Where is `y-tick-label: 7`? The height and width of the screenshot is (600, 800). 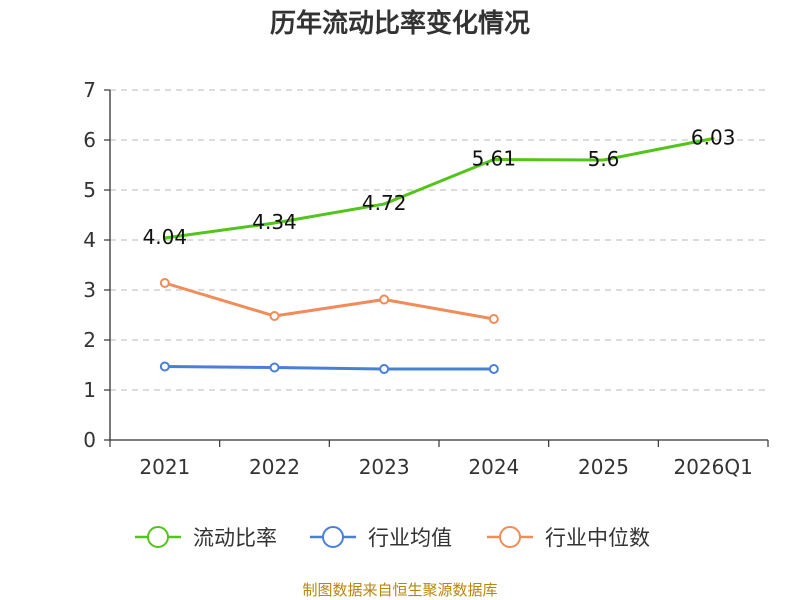 y-tick-label: 7 is located at coordinates (89, 90).